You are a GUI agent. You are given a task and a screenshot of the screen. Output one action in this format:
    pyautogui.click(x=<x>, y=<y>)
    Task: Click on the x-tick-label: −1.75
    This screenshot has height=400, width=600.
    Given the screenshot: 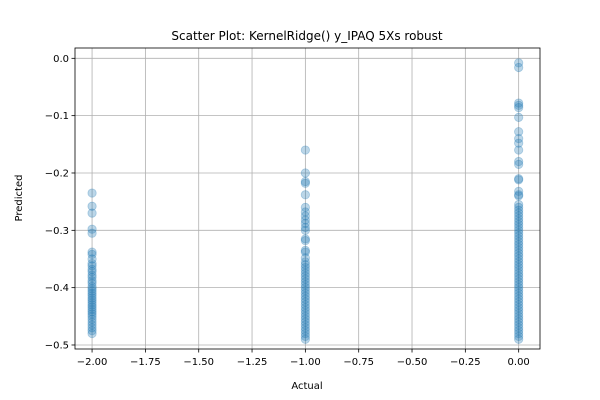 What is the action you would take?
    pyautogui.click(x=145, y=362)
    